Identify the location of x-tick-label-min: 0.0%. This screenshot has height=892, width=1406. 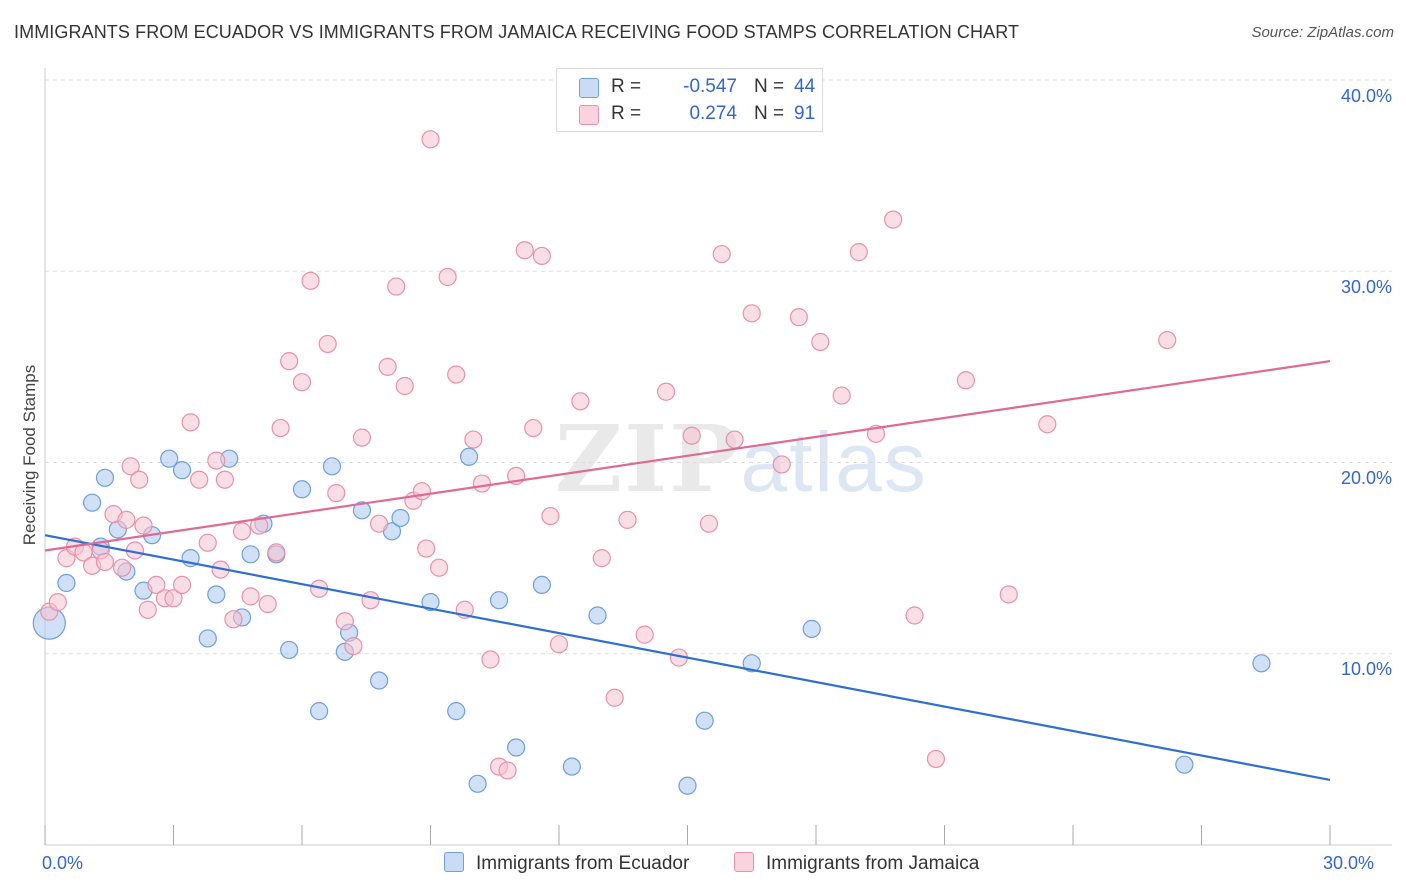
(63, 863).